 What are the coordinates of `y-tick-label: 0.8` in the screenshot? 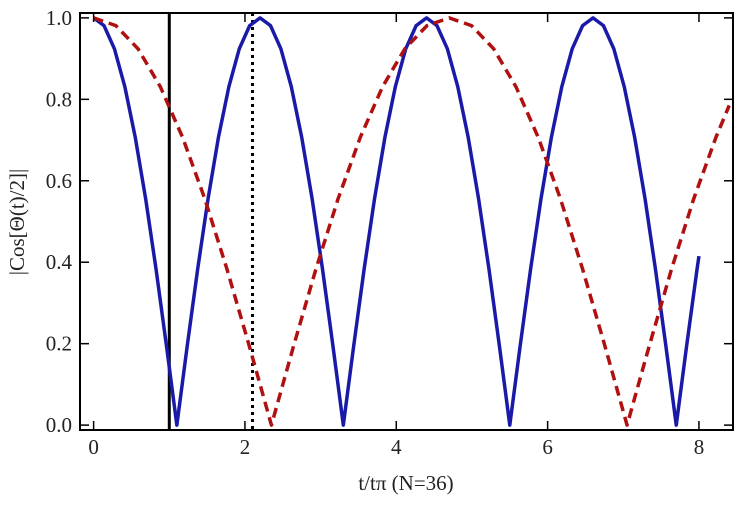 It's located at (59, 99).